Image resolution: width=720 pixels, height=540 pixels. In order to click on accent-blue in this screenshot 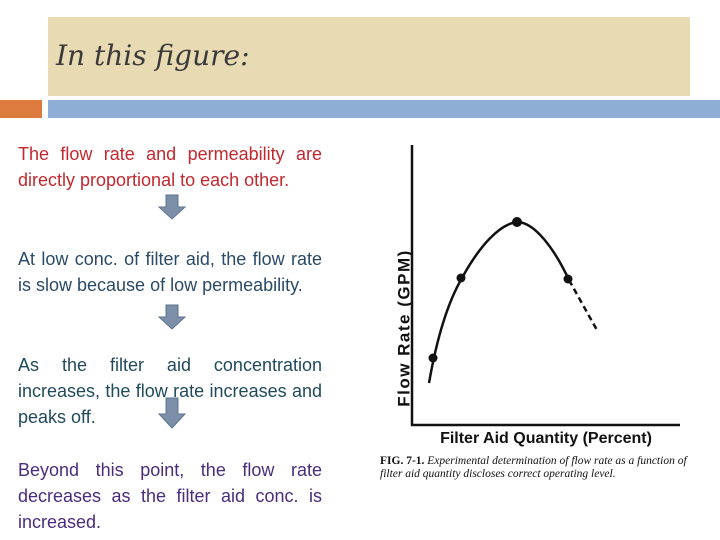, I will do `click(384, 109)`.